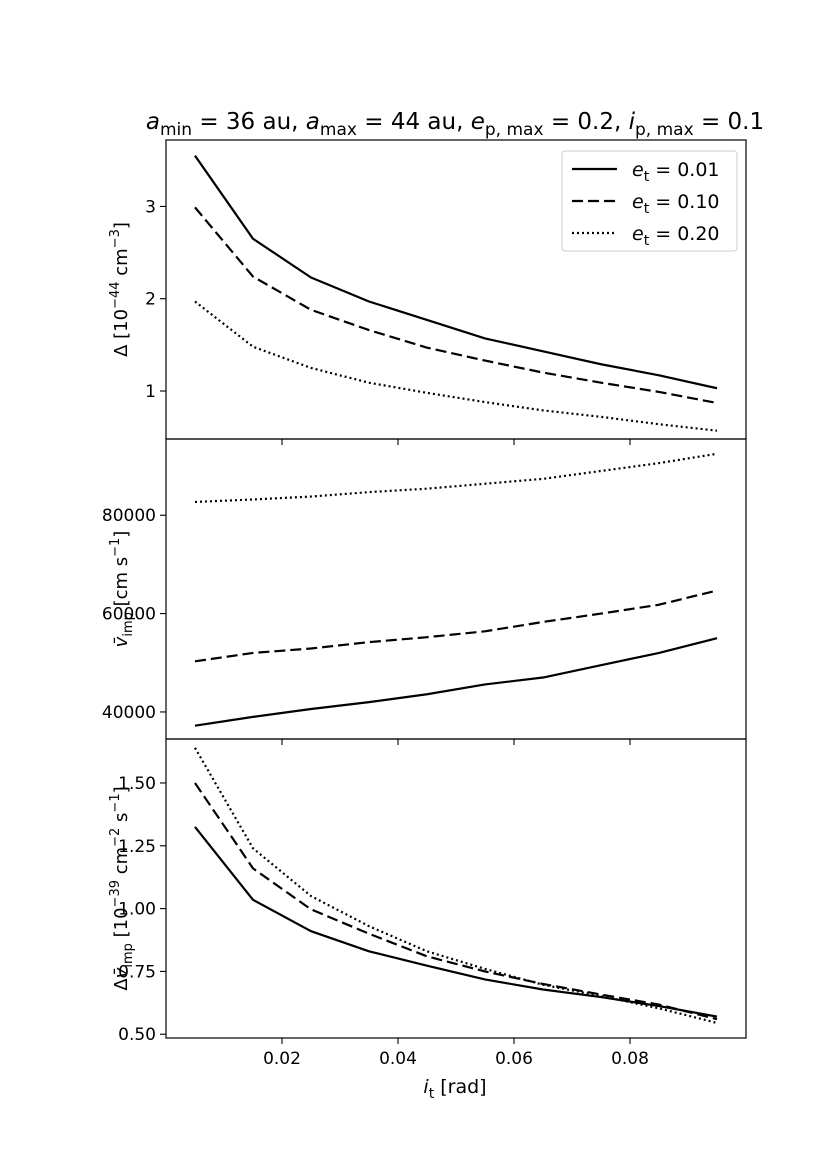 The height and width of the screenshot is (1167, 830). What do you see at coordinates (150, 300) in the screenshot?
I see `y-tick-label: 2` at bounding box center [150, 300].